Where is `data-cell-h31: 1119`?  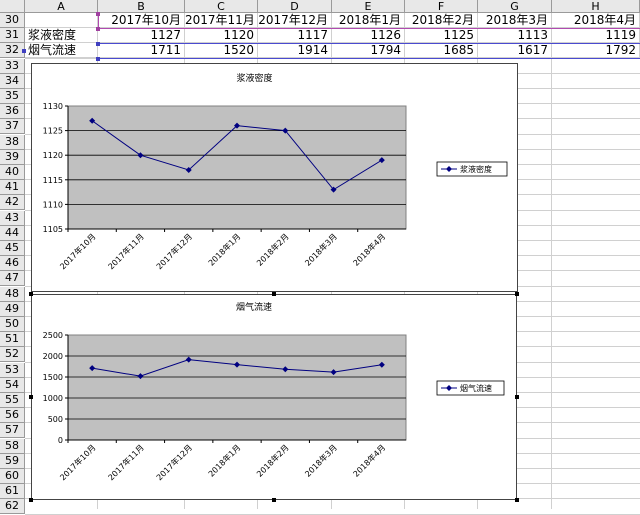
data-cell-h31: 1119 is located at coordinates (596, 36).